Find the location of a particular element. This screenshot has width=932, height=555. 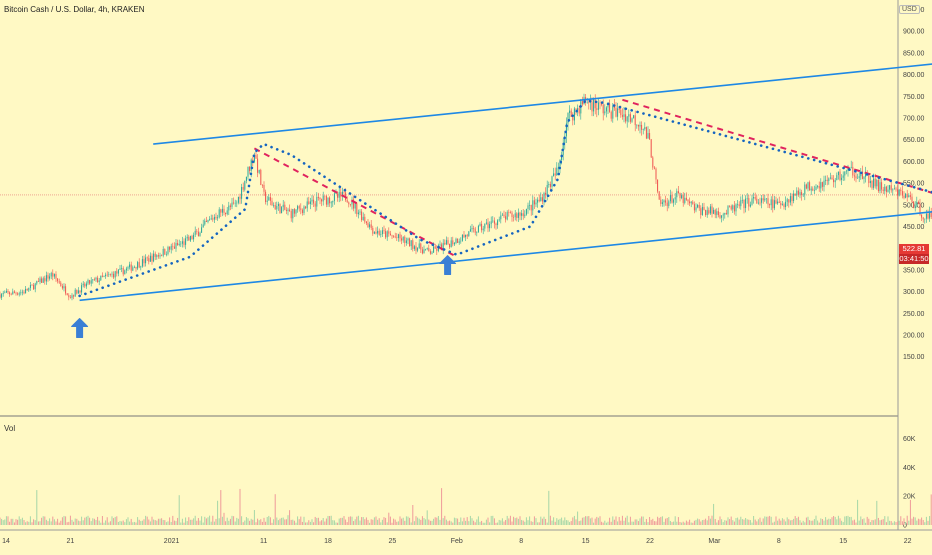

downtrend-2-line is located at coordinates (777, 151).